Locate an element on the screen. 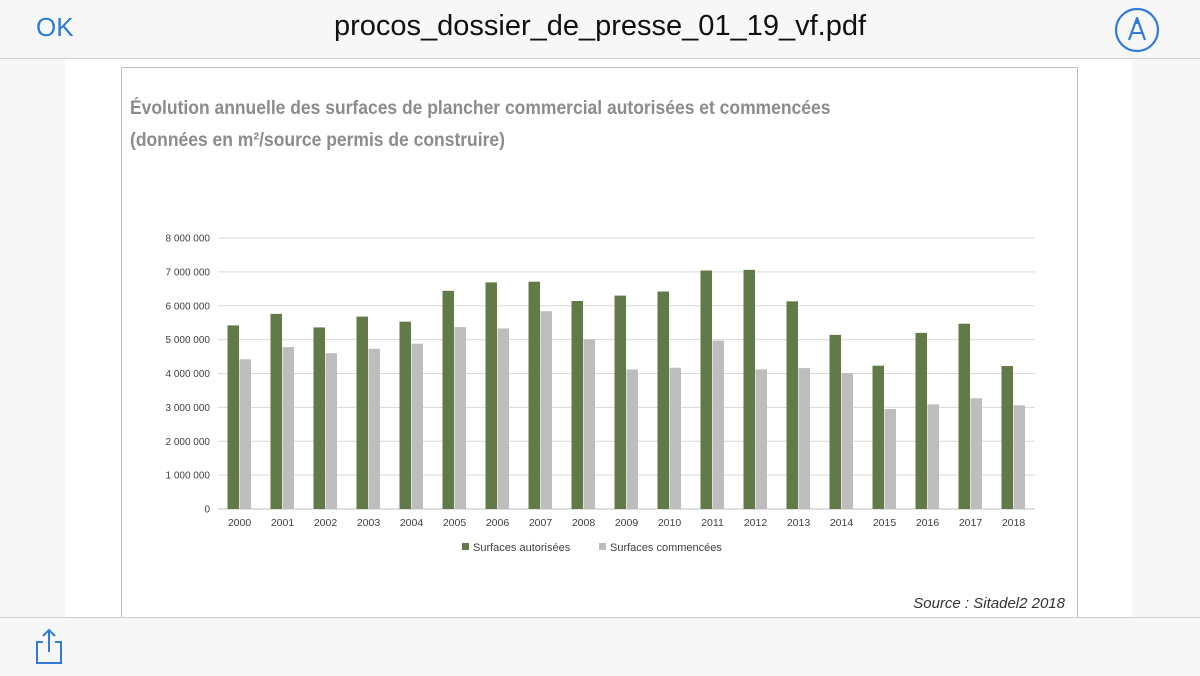 The image size is (1200, 676). x-tick-label: 2000 is located at coordinates (240, 523).